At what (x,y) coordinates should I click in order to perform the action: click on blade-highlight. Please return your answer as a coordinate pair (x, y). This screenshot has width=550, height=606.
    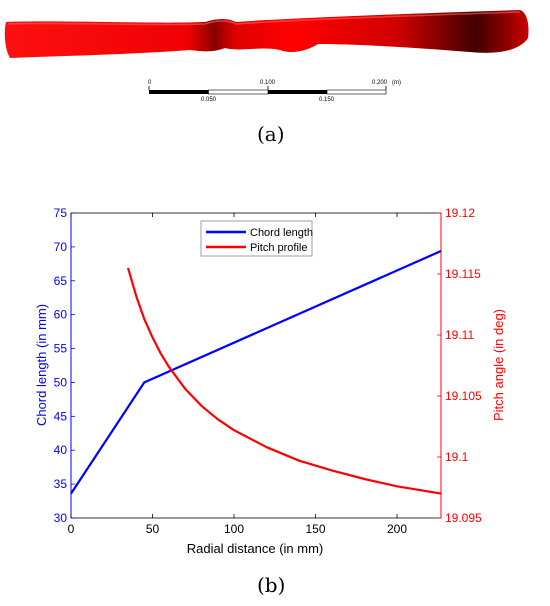
    Looking at the image, I should click on (264, 18).